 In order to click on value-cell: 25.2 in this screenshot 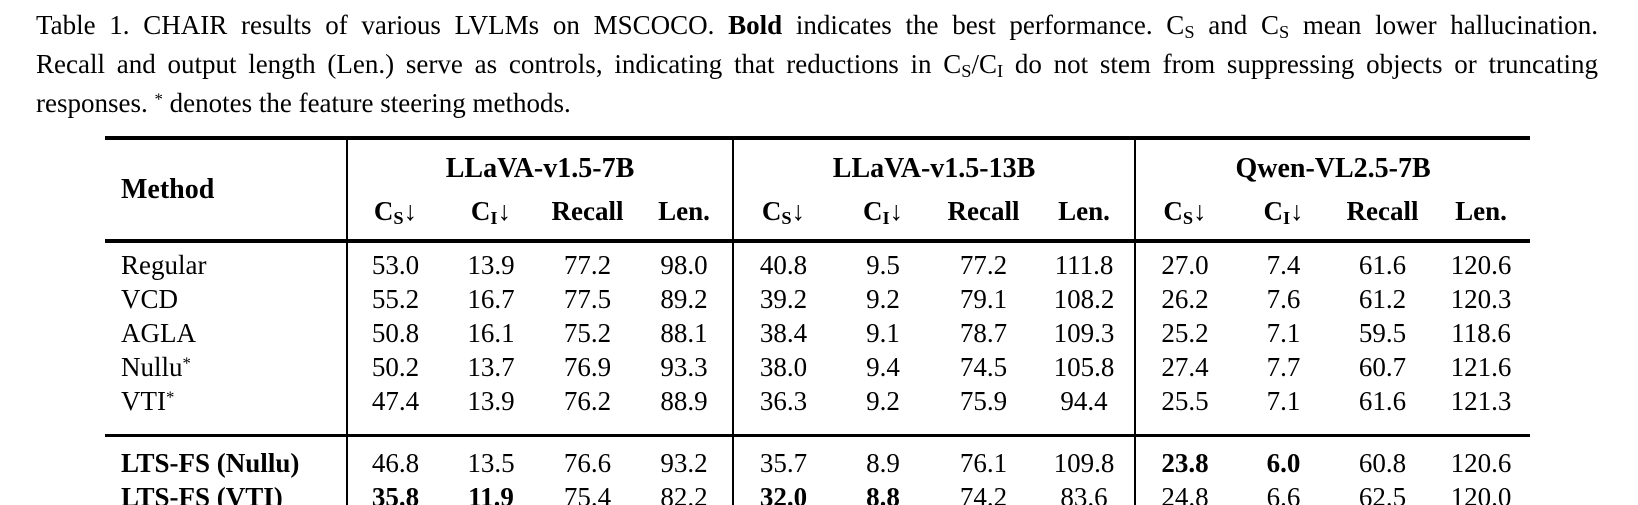, I will do `click(1184, 333)`.